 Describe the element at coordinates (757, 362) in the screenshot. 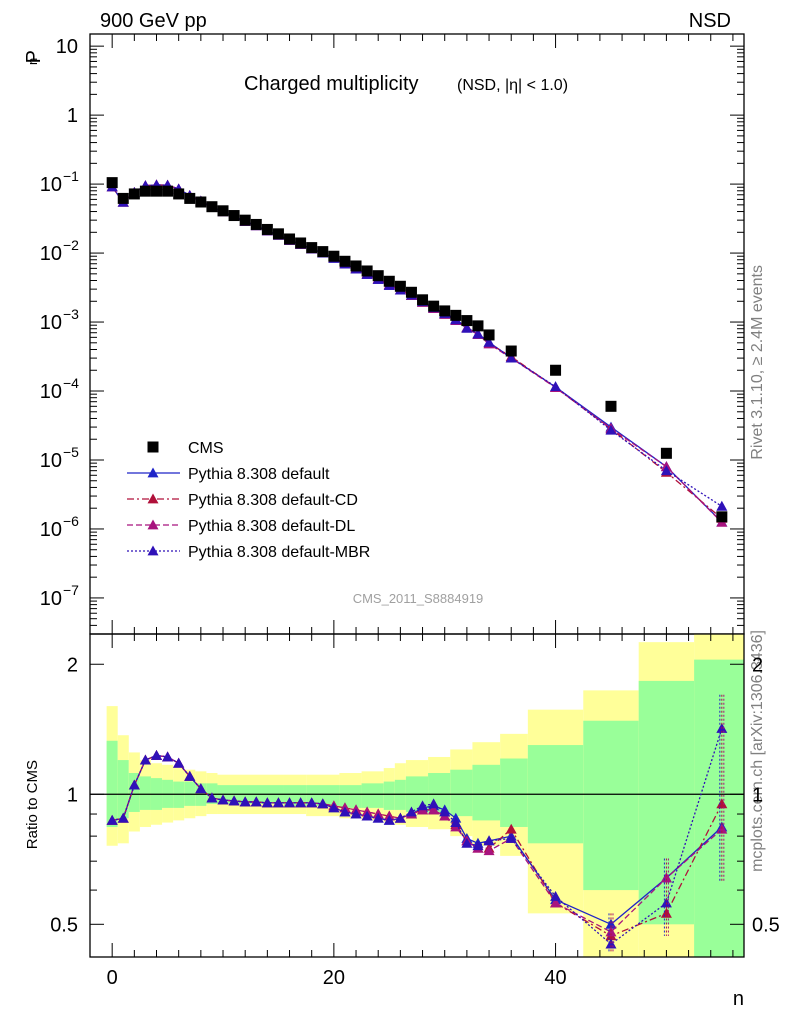

I see `rivet-info: Rivet 3.1.10, ≥ 2.4M events` at that location.